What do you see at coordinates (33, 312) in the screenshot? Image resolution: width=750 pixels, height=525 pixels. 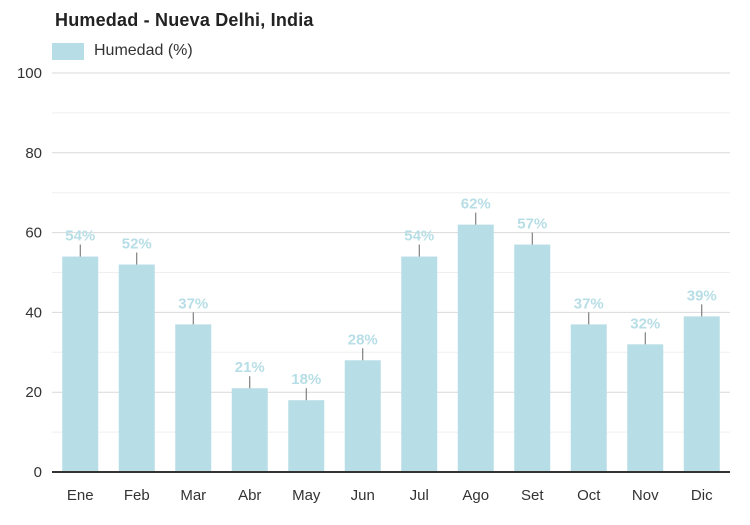 I see `y-axis-tick-label: 40` at bounding box center [33, 312].